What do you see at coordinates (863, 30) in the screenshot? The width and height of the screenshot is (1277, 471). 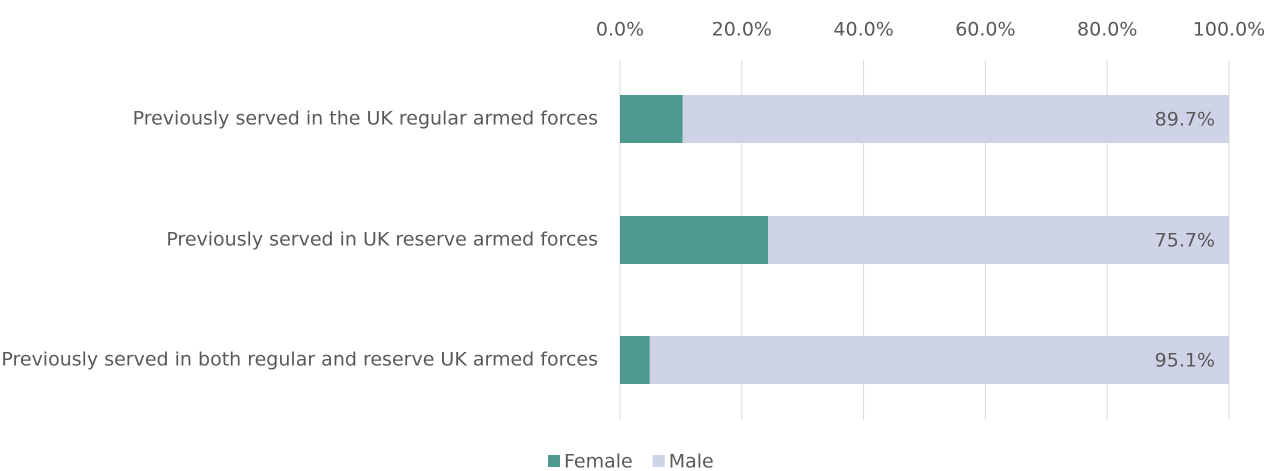 I see `x-tick-label: 40.0%` at bounding box center [863, 30].